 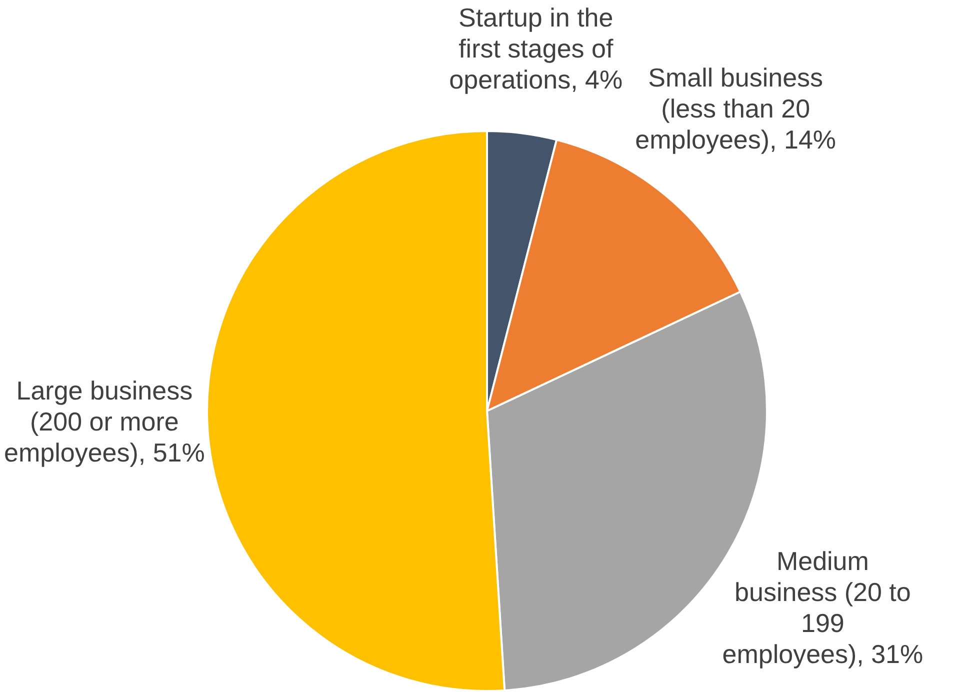 I want to click on slice-label: Medium business (20 to 199 employees), 31%, so click(x=823, y=608).